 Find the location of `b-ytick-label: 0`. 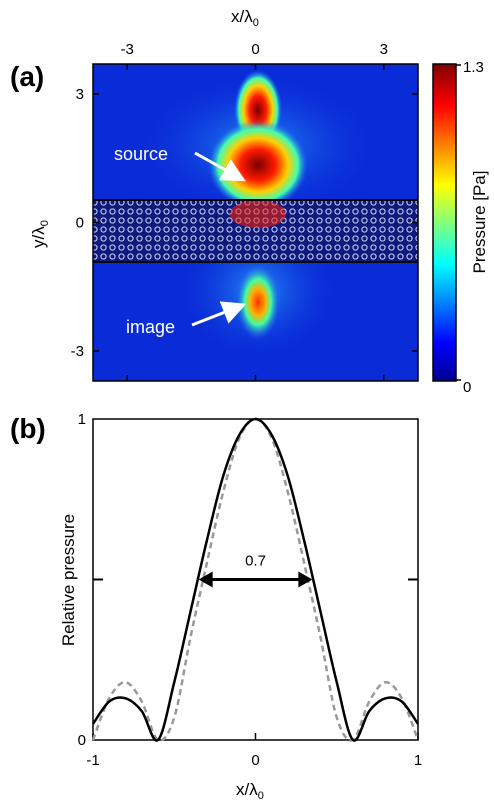

b-ytick-label: 0 is located at coordinates (82, 740).